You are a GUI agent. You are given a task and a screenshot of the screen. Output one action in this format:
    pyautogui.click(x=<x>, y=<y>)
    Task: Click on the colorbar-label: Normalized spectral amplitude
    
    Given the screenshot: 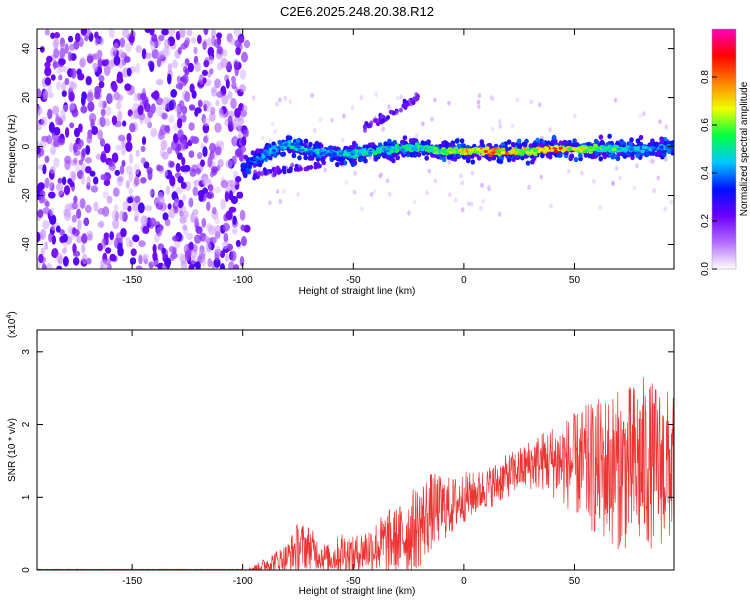 What is the action you would take?
    pyautogui.click(x=744, y=148)
    